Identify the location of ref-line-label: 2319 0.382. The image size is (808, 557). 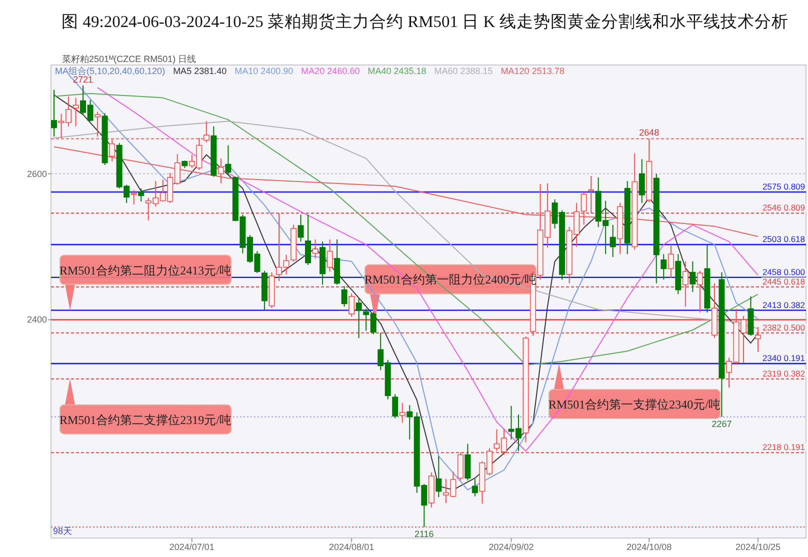
(784, 373).